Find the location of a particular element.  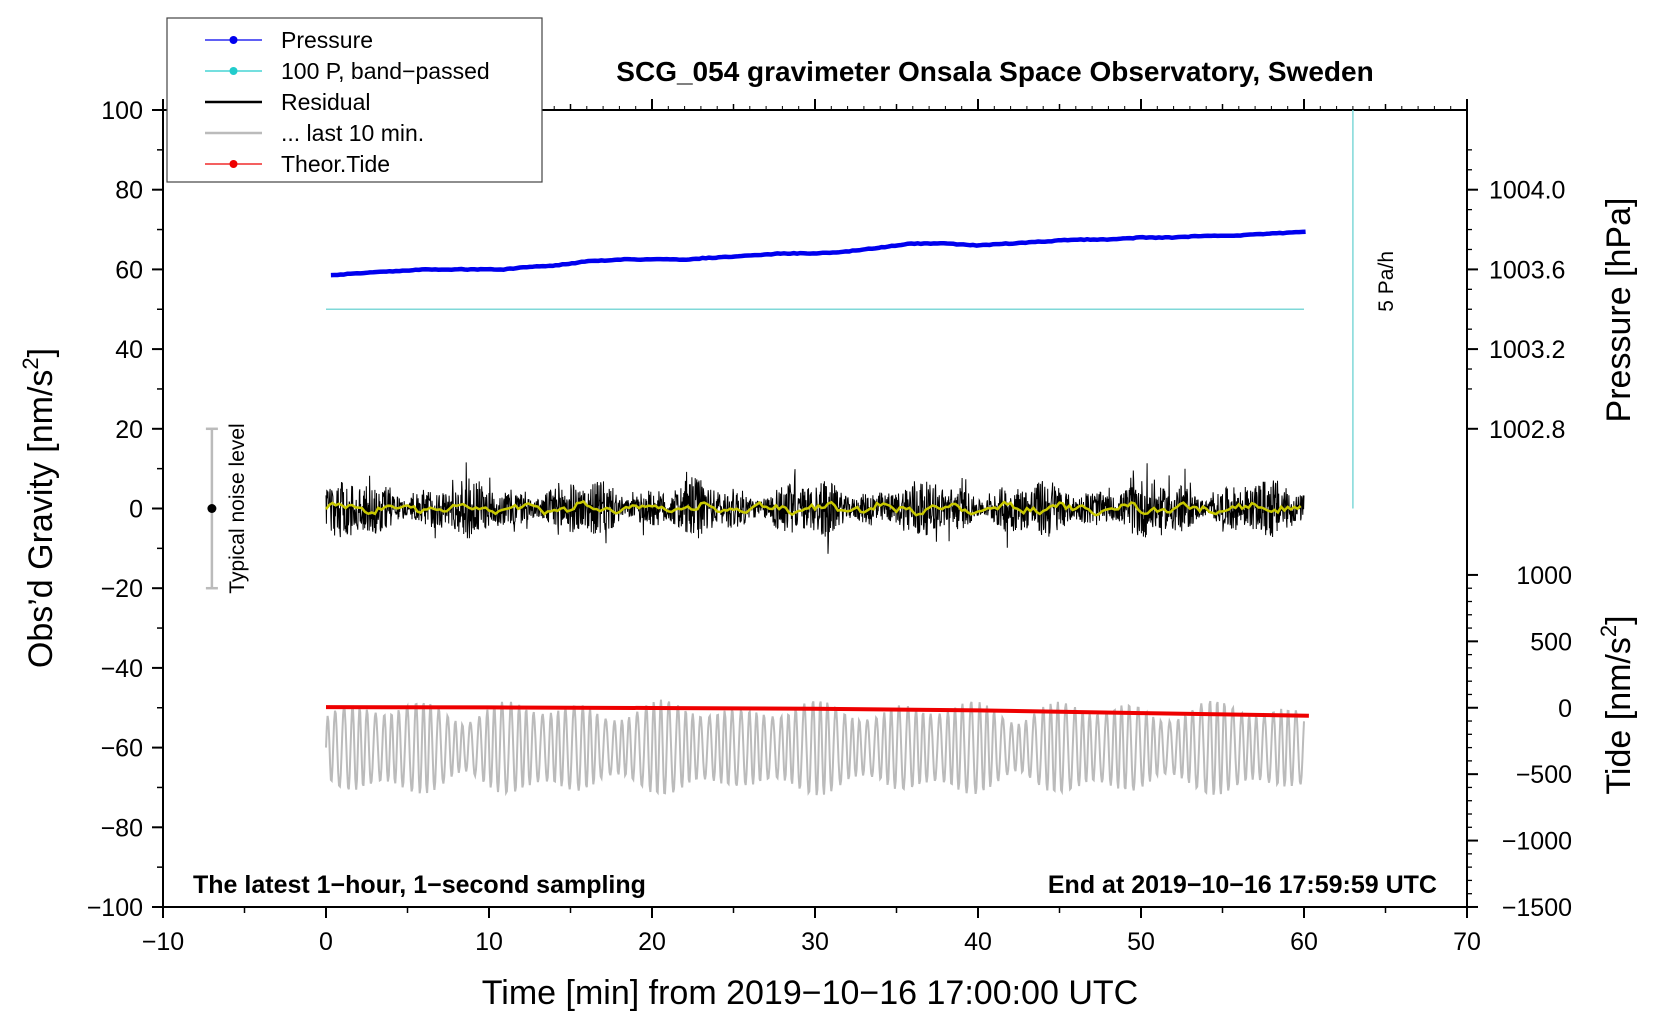

legend-label: ... last 10 min. is located at coordinates (352, 133).